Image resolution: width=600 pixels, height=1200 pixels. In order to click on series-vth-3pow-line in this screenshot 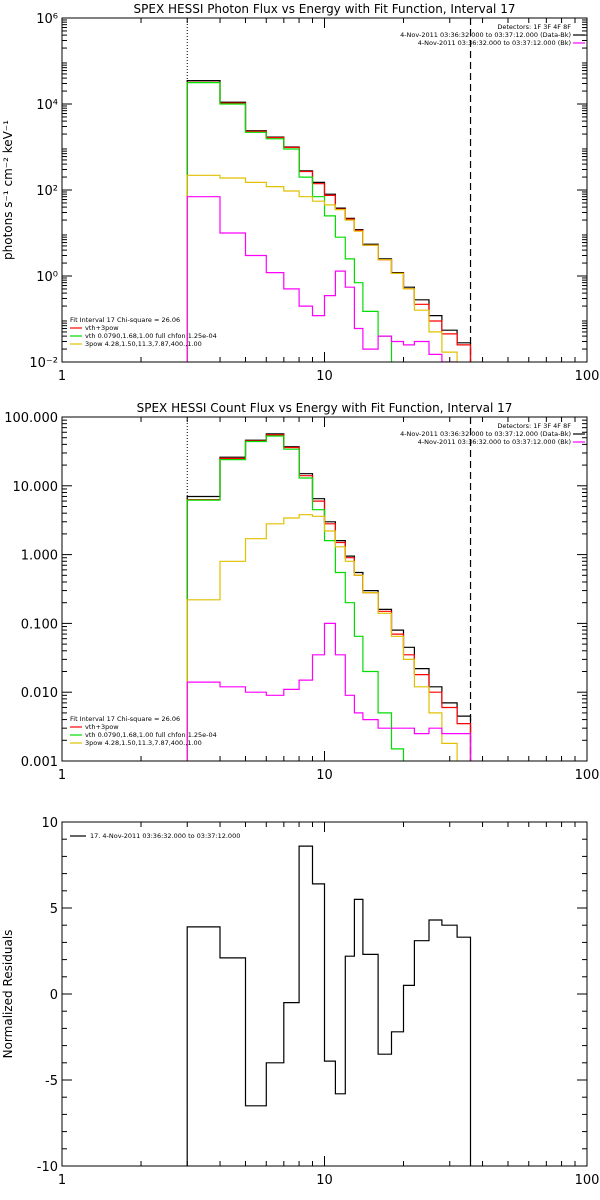, I will do `click(329, 221)`.